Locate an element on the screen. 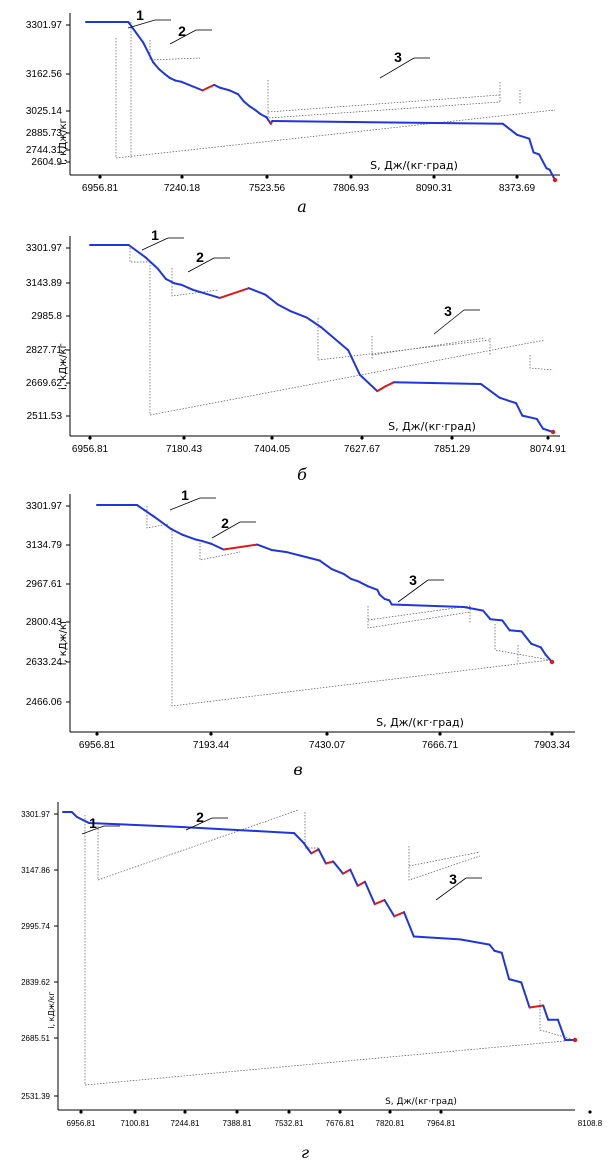  x-tick-label: 7806.93 is located at coordinates (351, 188).